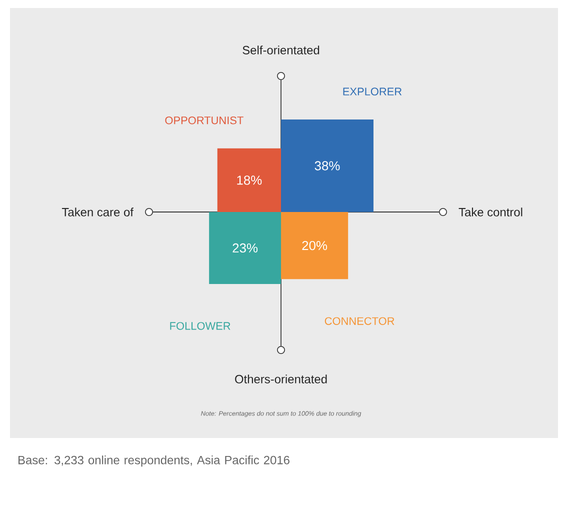 This screenshot has height=507, width=570. Describe the element at coordinates (98, 212) in the screenshot. I see `text: Taken care of` at that location.